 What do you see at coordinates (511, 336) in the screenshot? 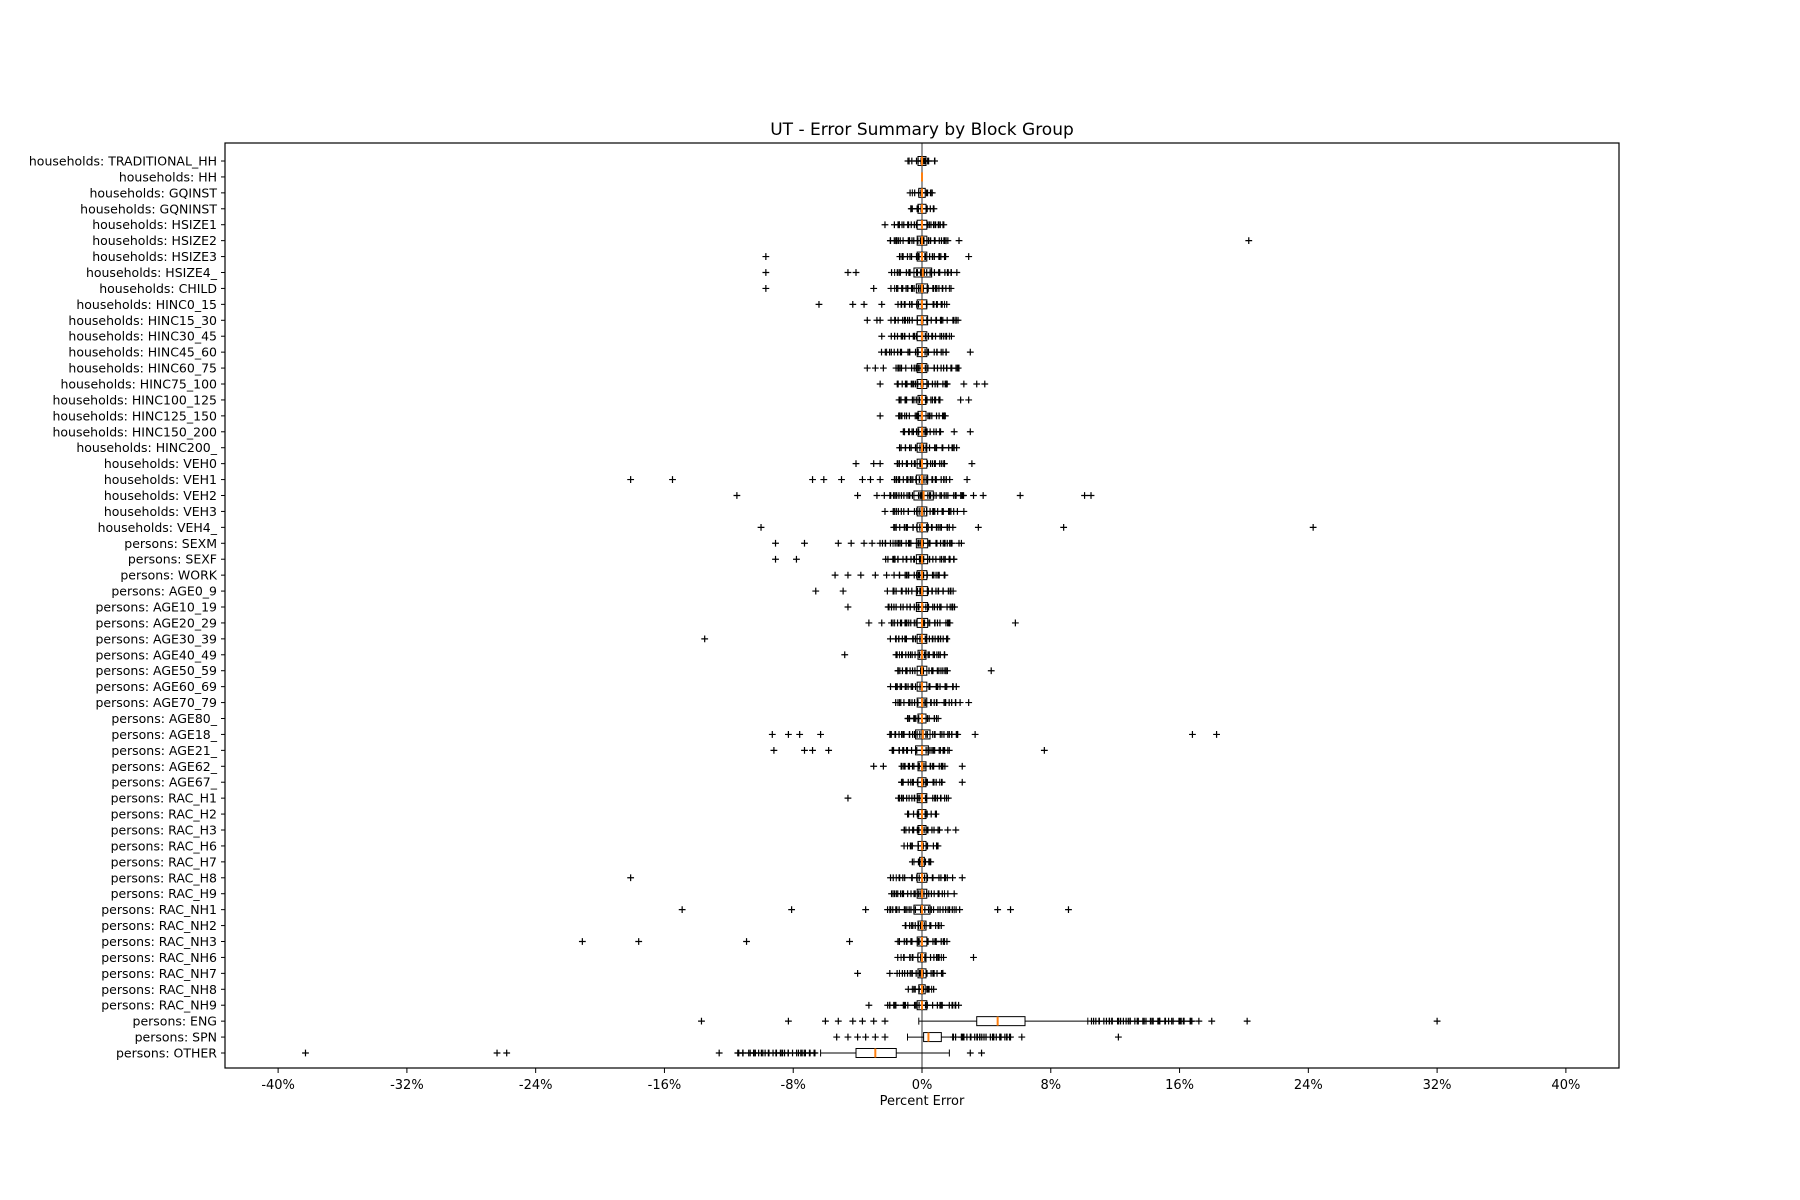
I see `boxplot-row: households: HINC30_45` at bounding box center [511, 336].